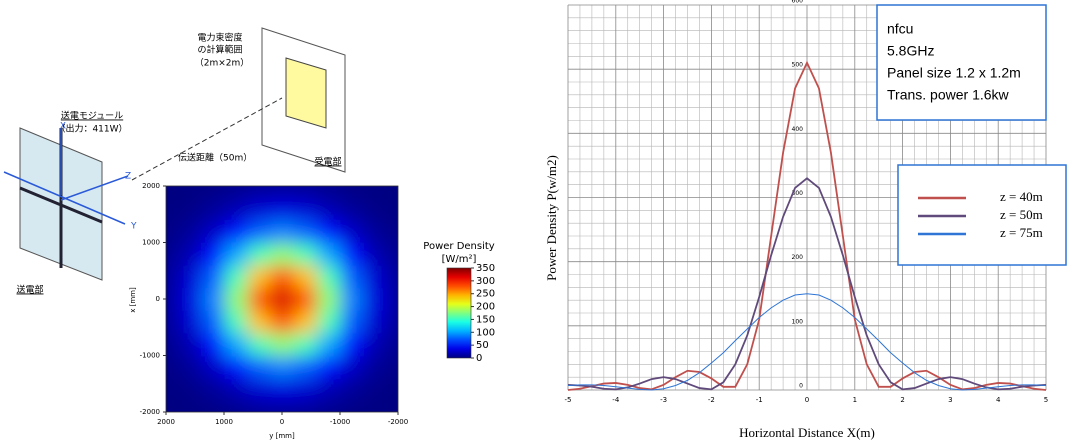 The height and width of the screenshot is (448, 1086). What do you see at coordinates (166, 422) in the screenshot?
I see `x-tick-label: 2000` at bounding box center [166, 422].